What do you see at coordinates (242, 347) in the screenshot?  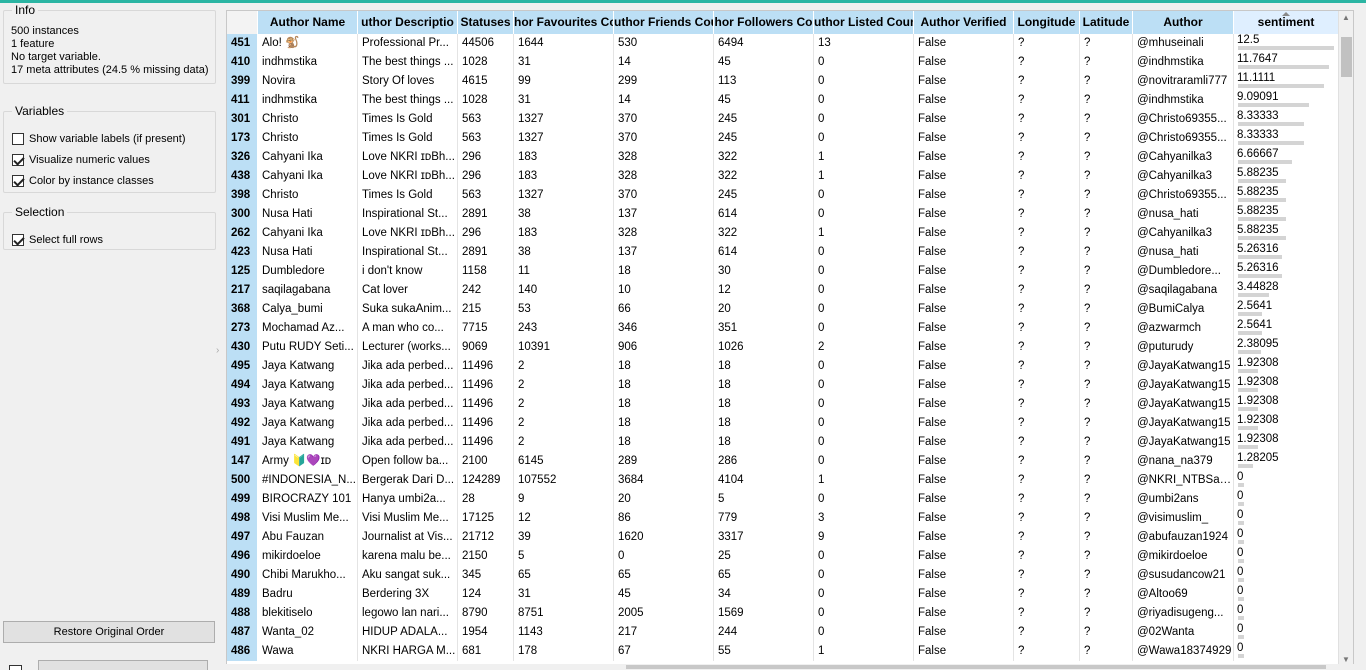 I see `row-index: 430` at bounding box center [242, 347].